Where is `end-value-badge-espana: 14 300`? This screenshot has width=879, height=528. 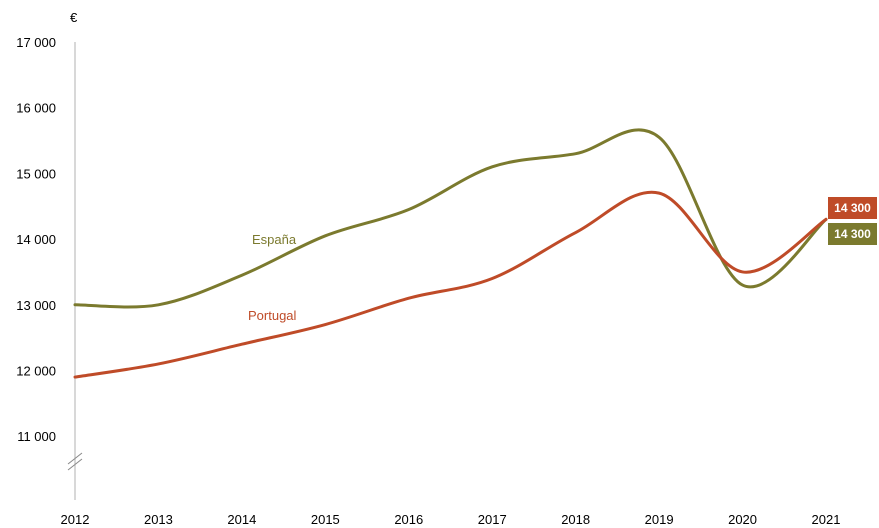 end-value-badge-espana: 14 300 is located at coordinates (852, 234).